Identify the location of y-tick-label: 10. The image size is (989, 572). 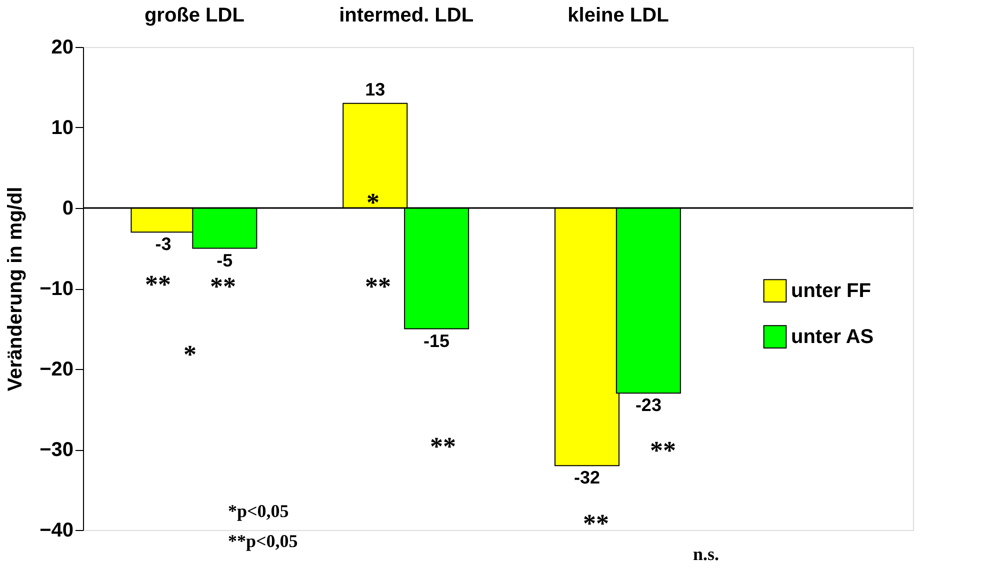
(62, 128).